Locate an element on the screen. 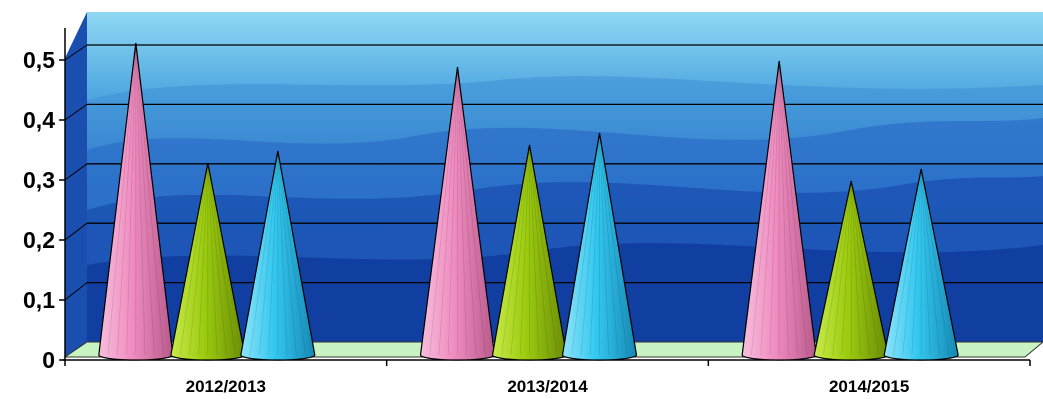 The image size is (1043, 399). y-tick-label: 0,3 is located at coordinates (39, 180).